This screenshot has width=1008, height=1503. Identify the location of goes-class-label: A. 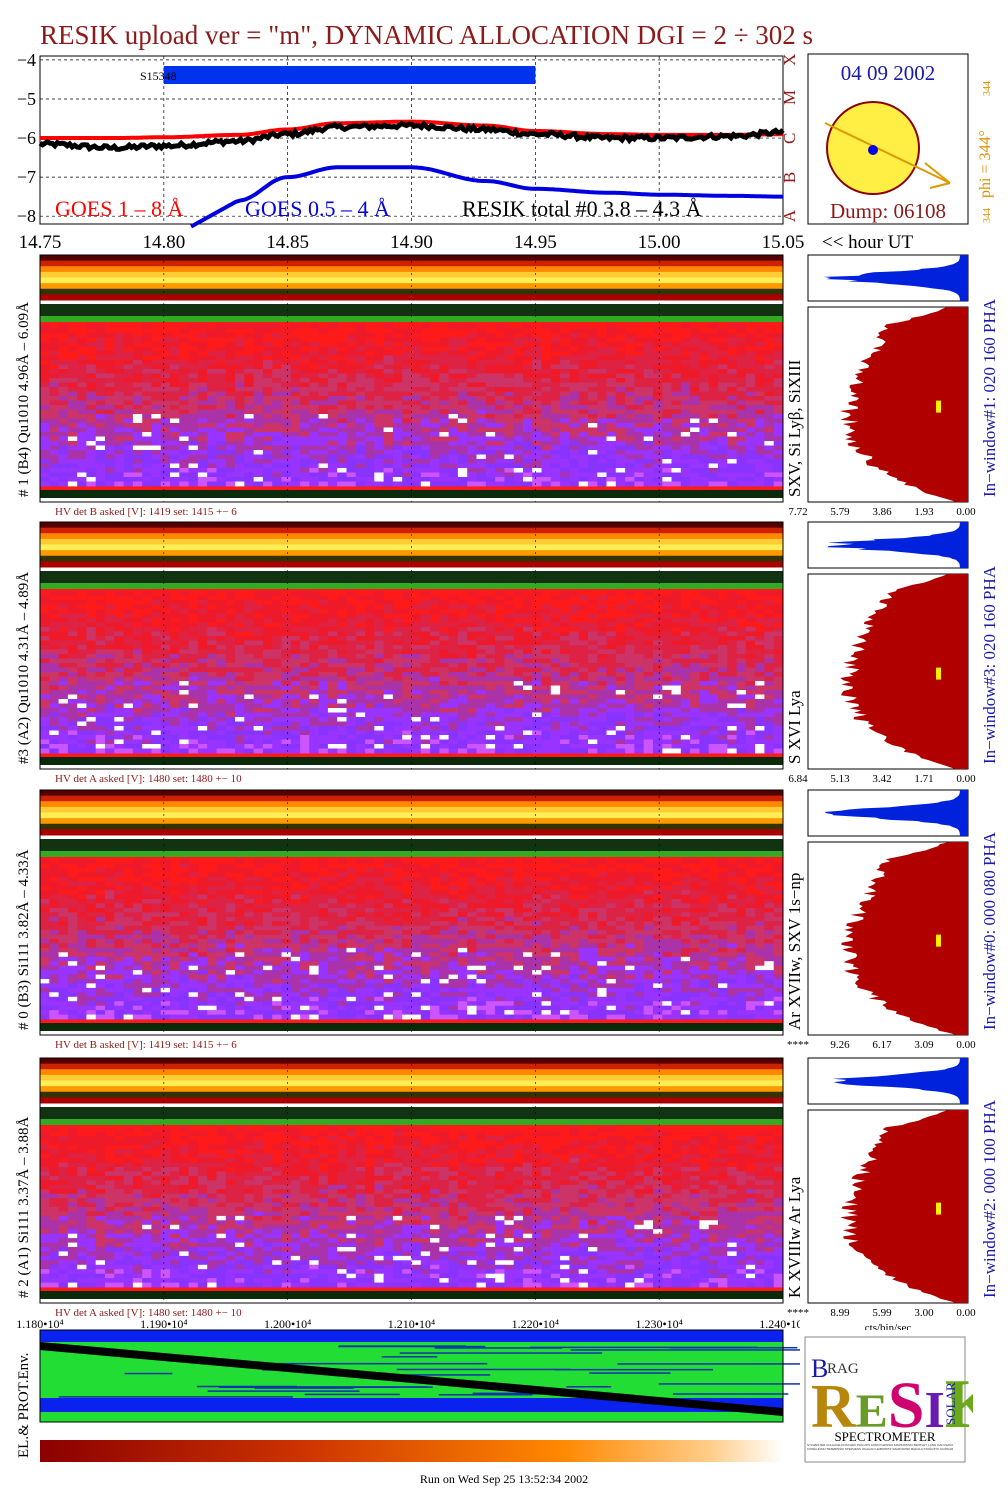
(789, 215).